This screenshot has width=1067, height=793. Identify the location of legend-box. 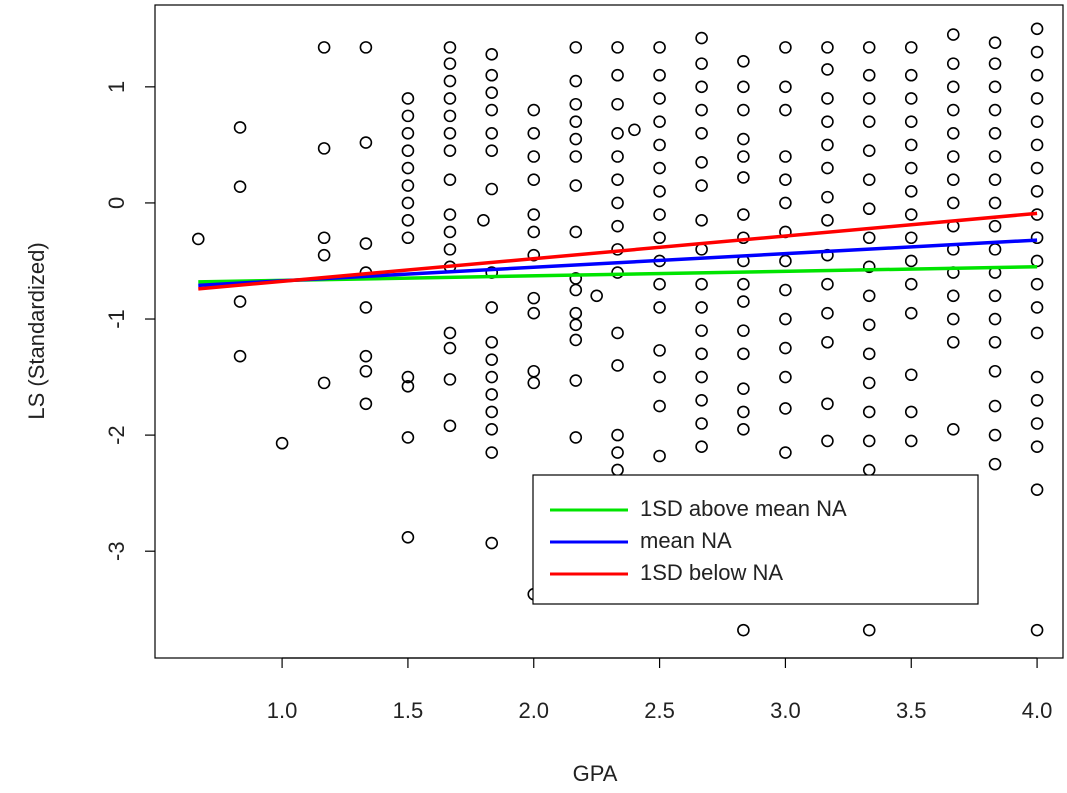
(755, 539).